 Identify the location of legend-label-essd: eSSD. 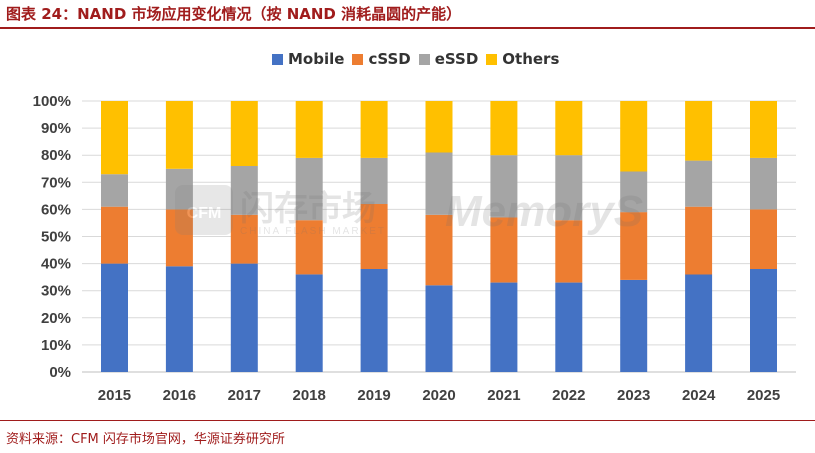
(456, 59).